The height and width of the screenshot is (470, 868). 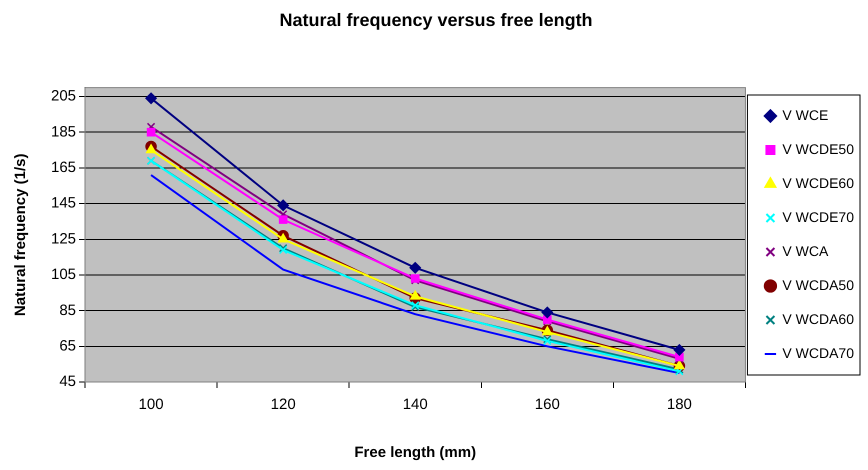 What do you see at coordinates (67, 345) in the screenshot?
I see `y-tick-label: 65` at bounding box center [67, 345].